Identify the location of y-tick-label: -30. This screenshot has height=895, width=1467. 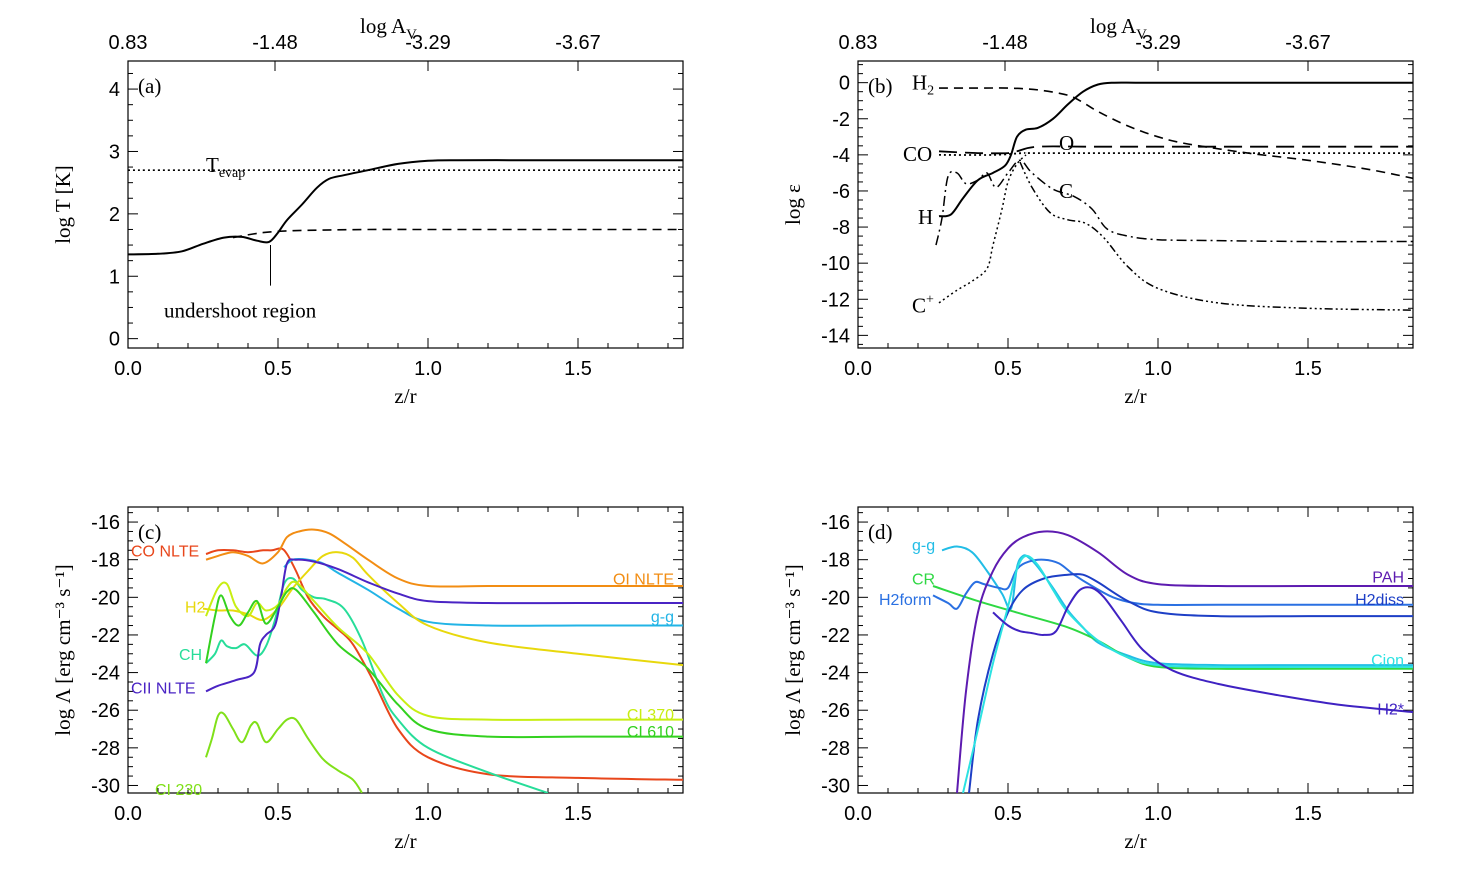
(105, 786).